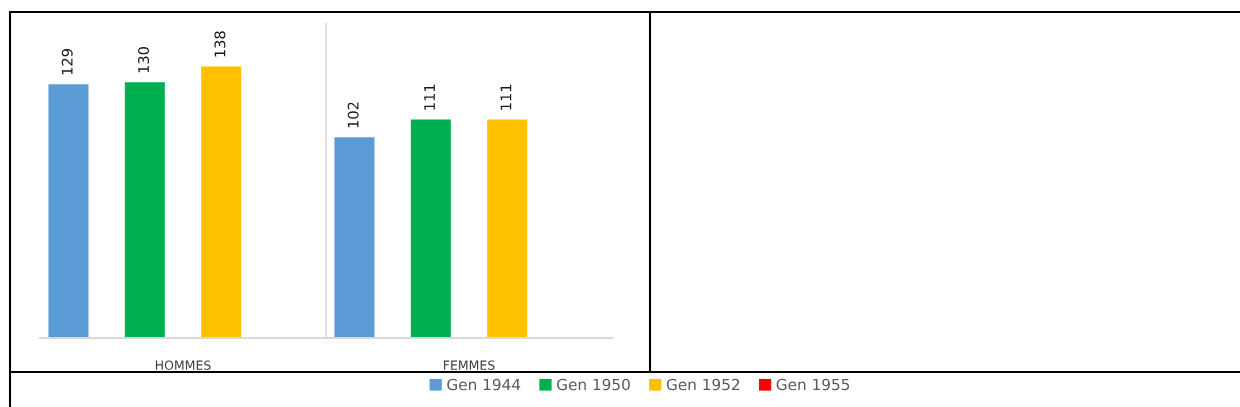 The height and width of the screenshot is (407, 1240). What do you see at coordinates (220, 44) in the screenshot?
I see `data-label: 138` at bounding box center [220, 44].